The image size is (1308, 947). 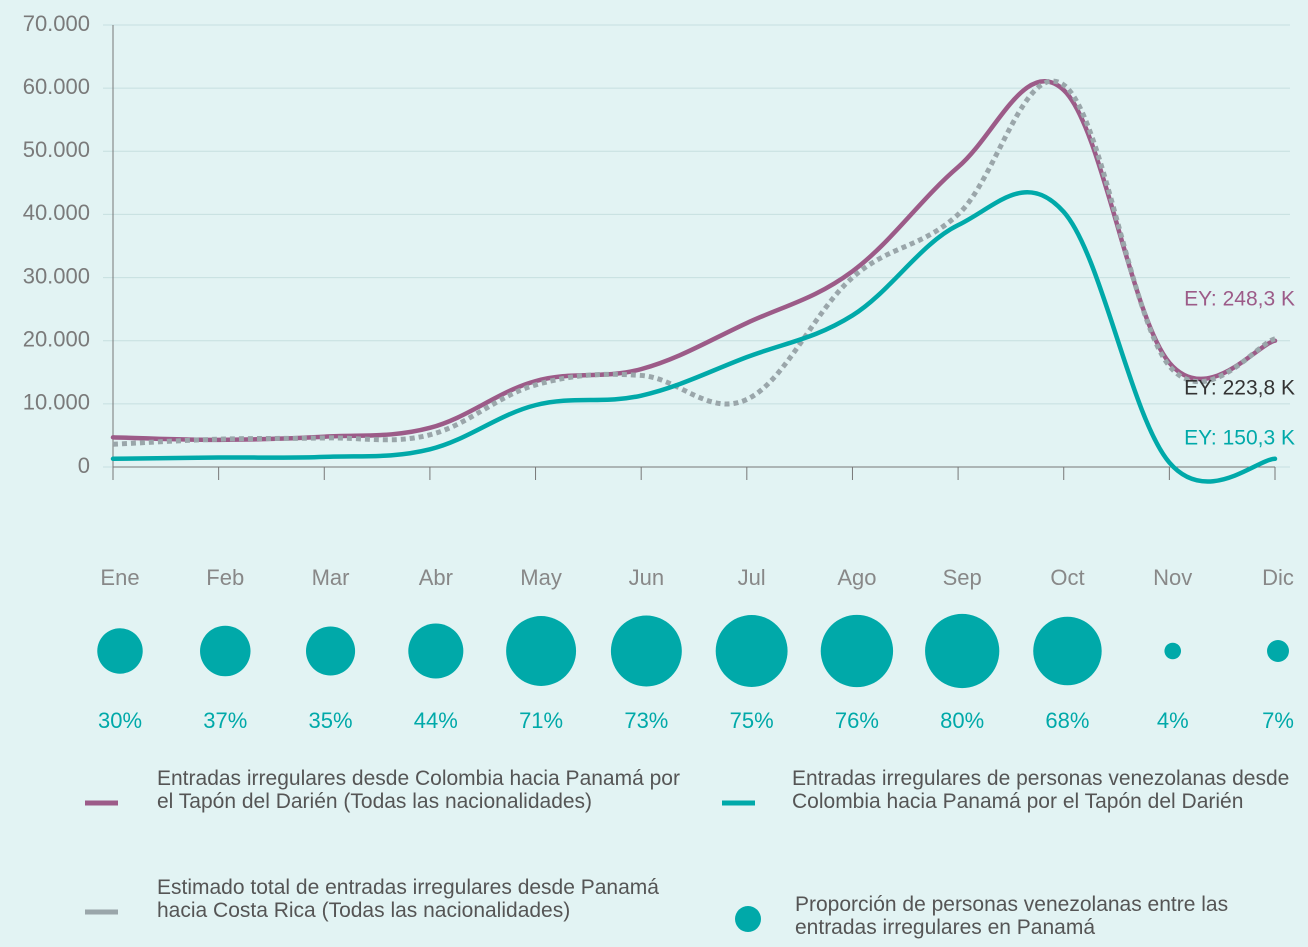 What do you see at coordinates (1067, 720) in the screenshot?
I see `data-label: 68%` at bounding box center [1067, 720].